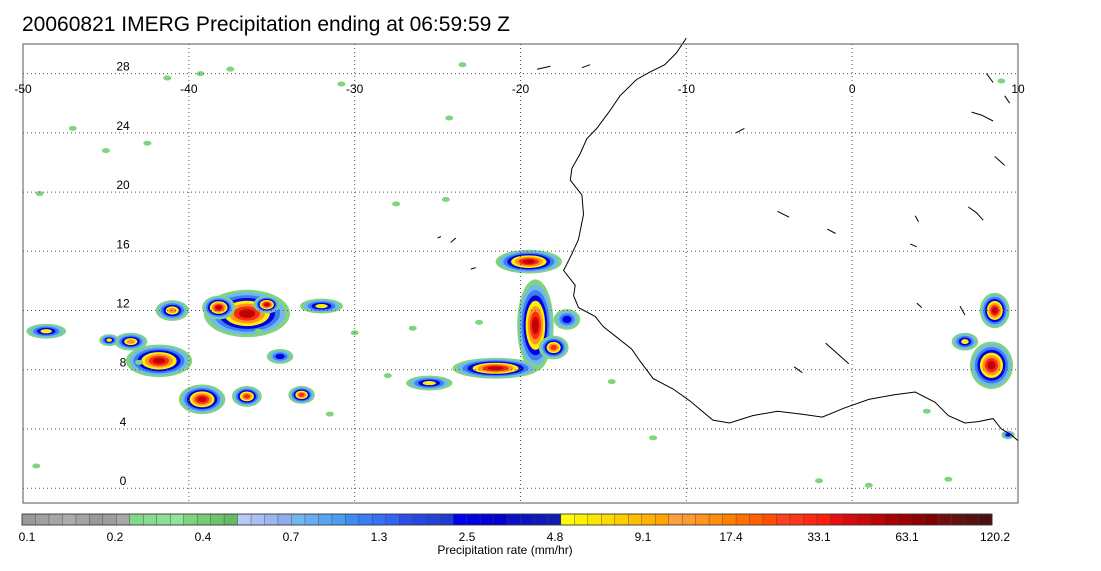  What do you see at coordinates (23, 89) in the screenshot?
I see `longitude-tick-label: -50` at bounding box center [23, 89].